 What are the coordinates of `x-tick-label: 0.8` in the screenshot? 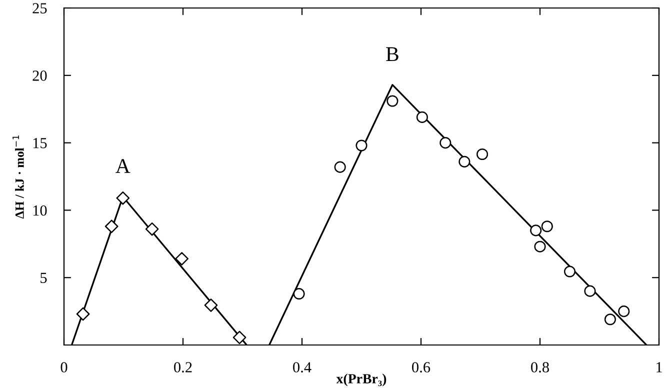 It's located at (540, 367).